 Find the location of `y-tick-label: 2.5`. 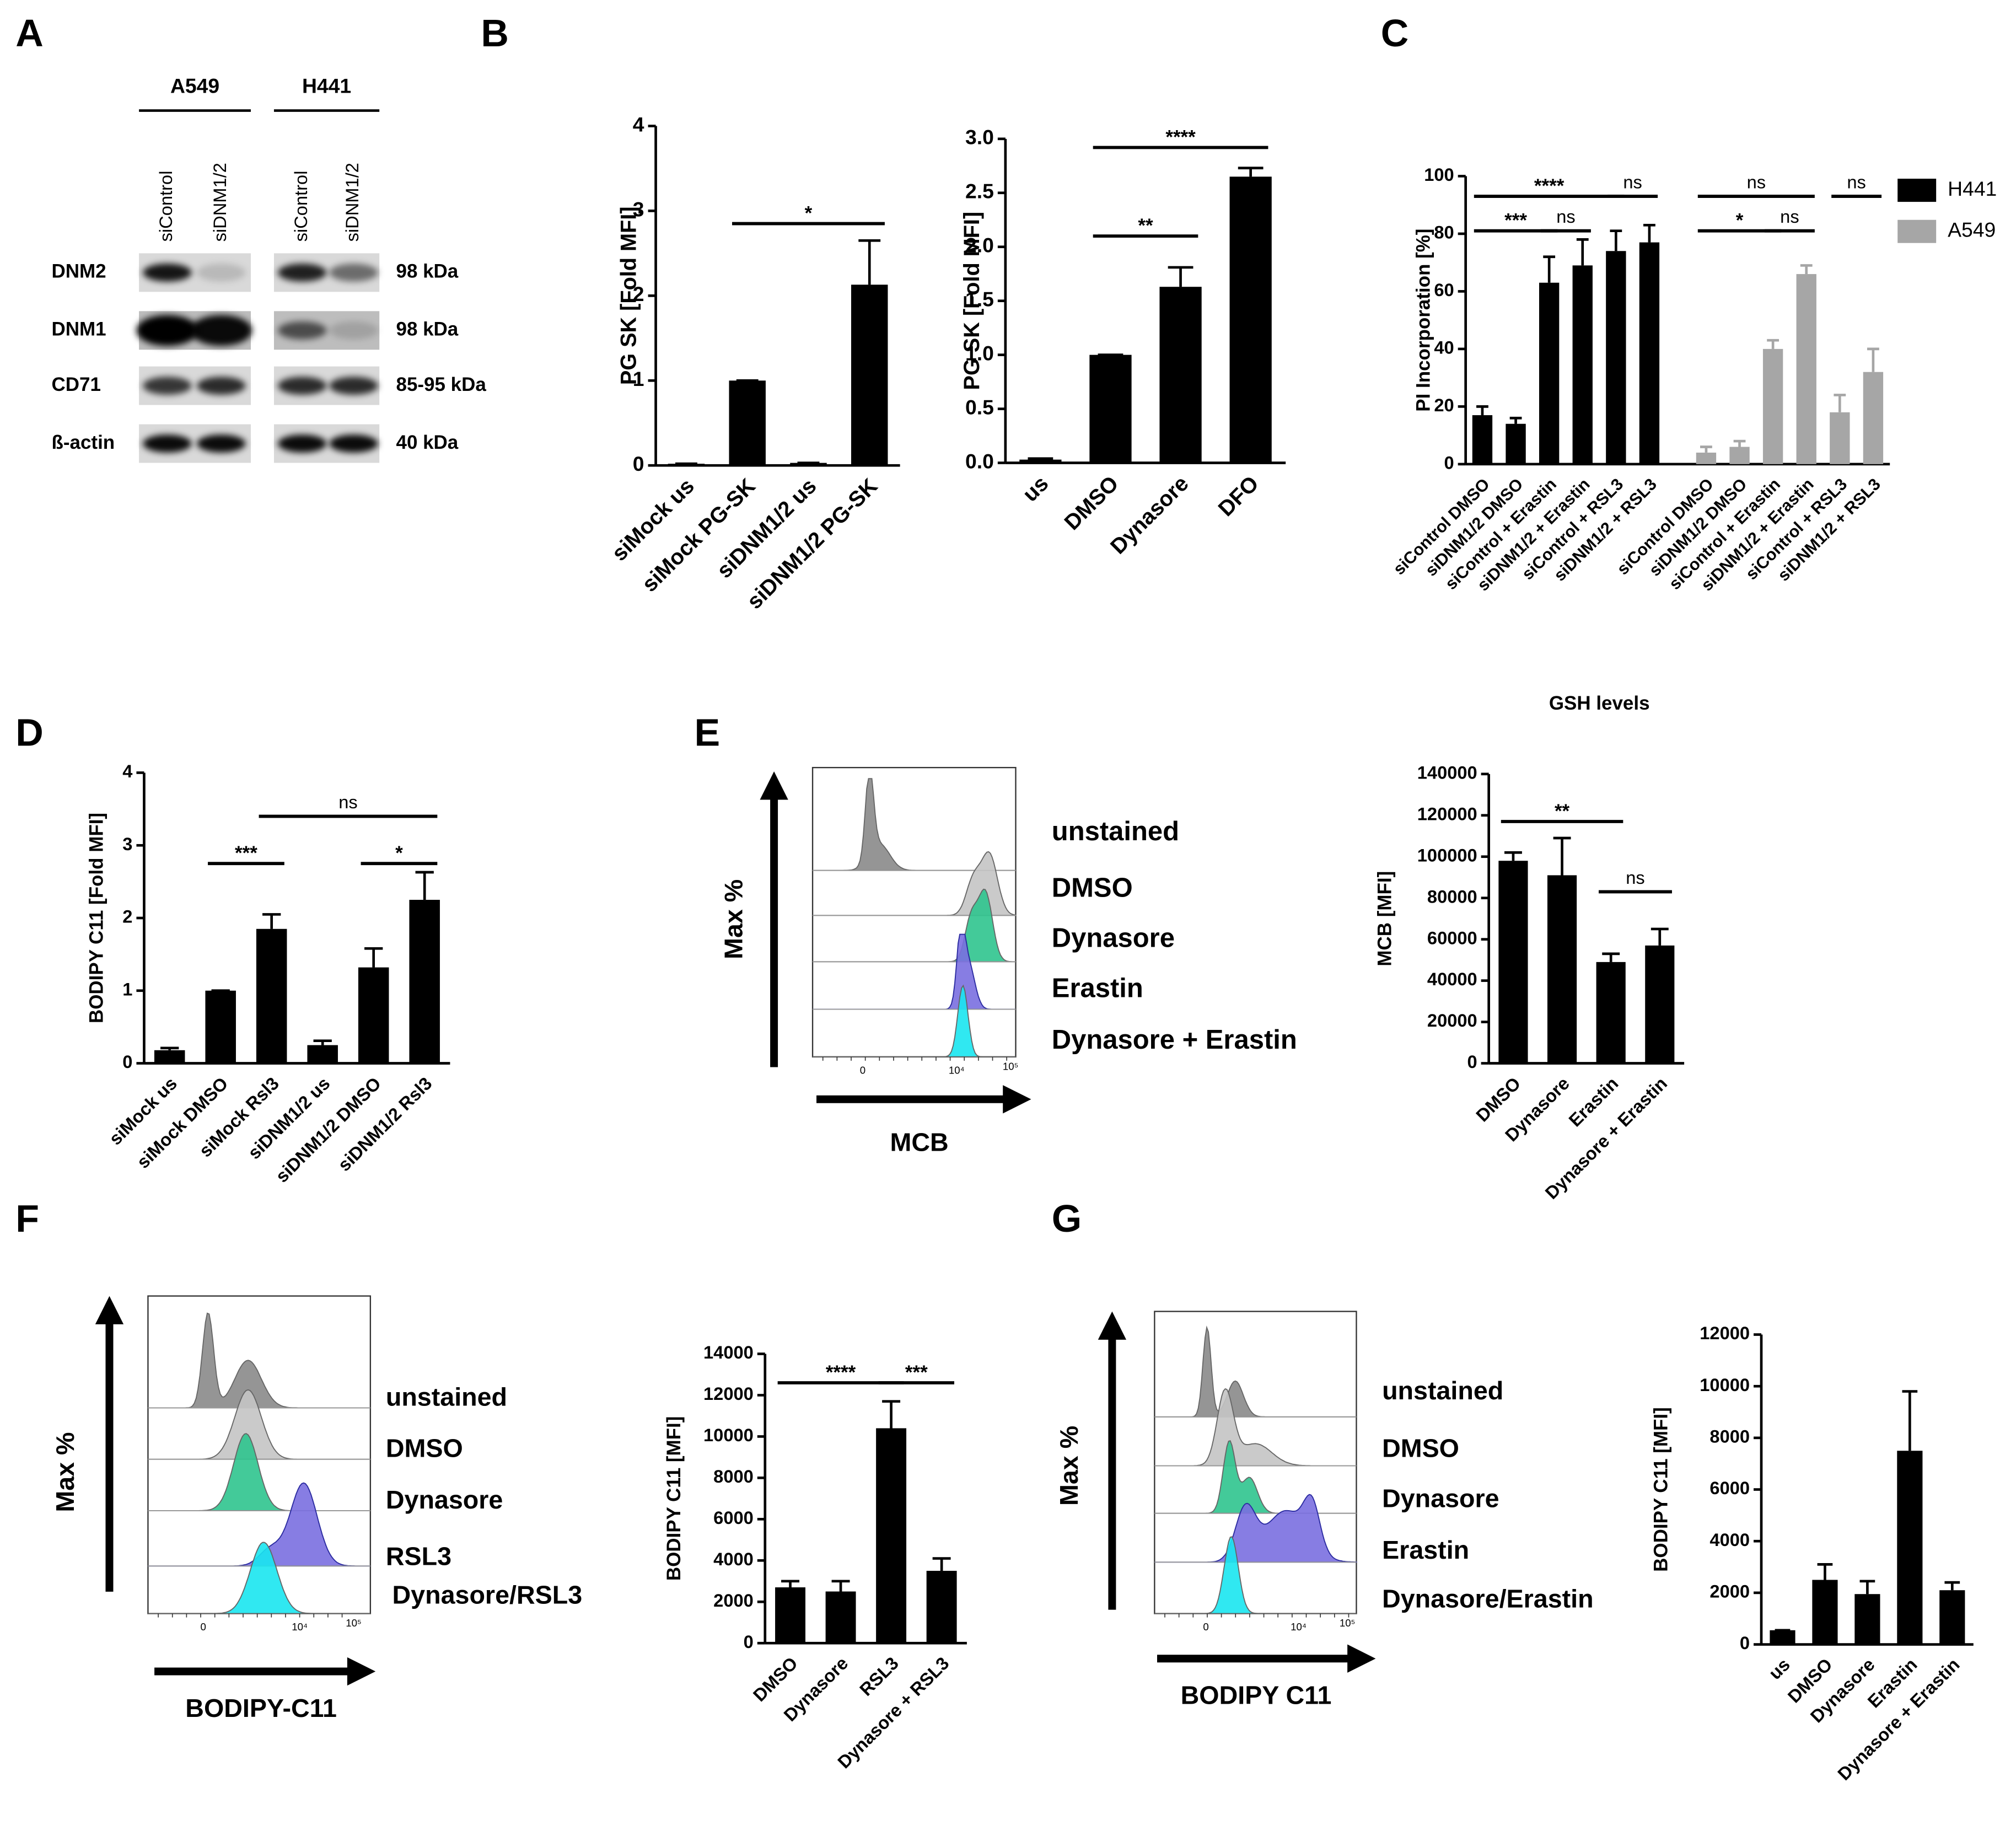

y-tick-label: 2.5 is located at coordinates (980, 191).